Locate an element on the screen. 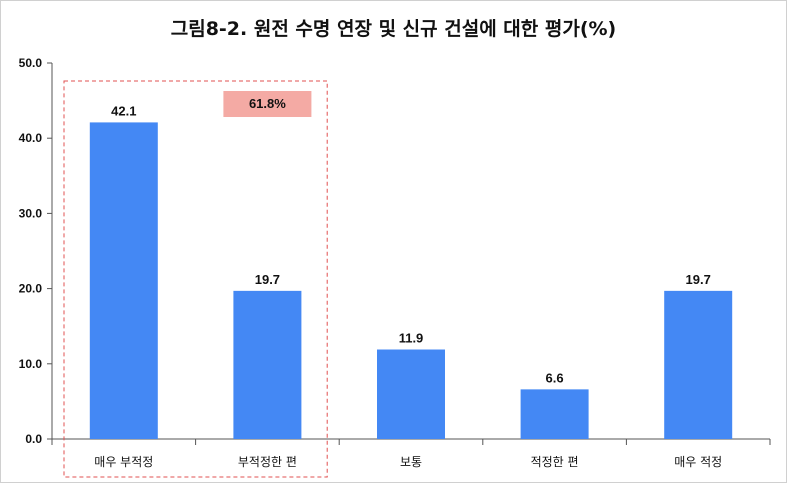 This screenshot has height=483, width=787. data-label: 42.1 is located at coordinates (123, 110).